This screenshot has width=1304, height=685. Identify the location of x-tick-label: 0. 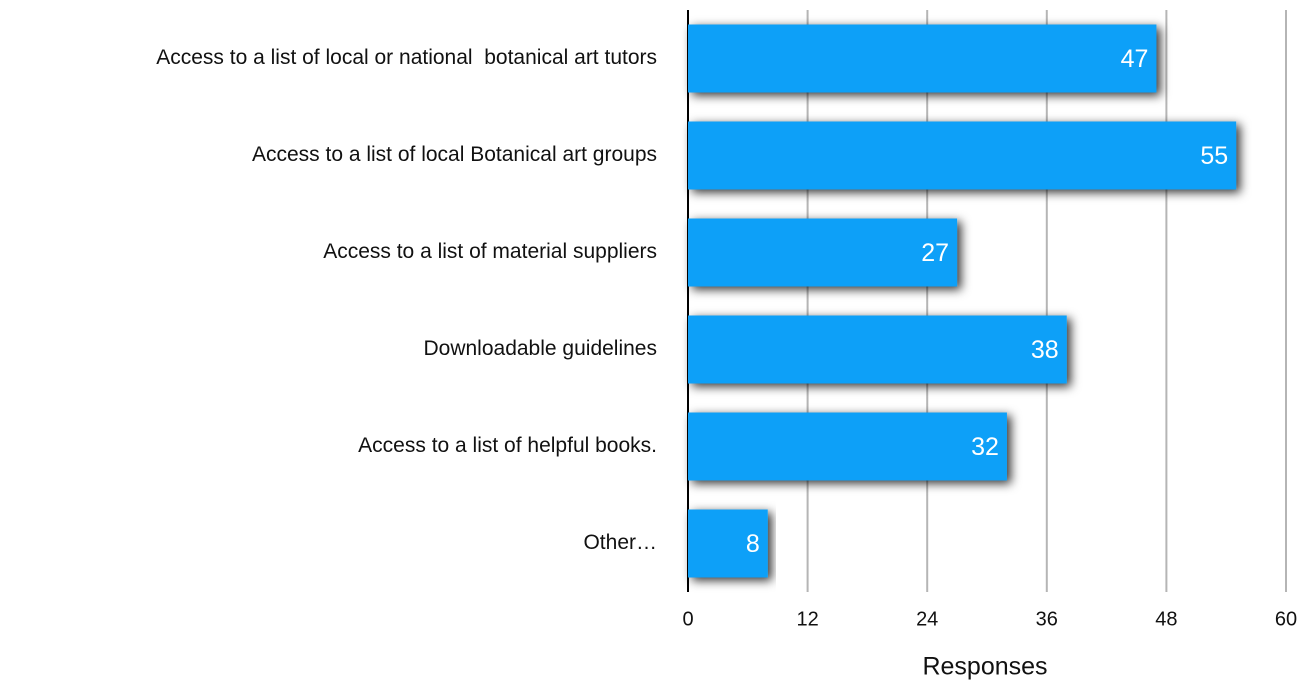
(687, 619).